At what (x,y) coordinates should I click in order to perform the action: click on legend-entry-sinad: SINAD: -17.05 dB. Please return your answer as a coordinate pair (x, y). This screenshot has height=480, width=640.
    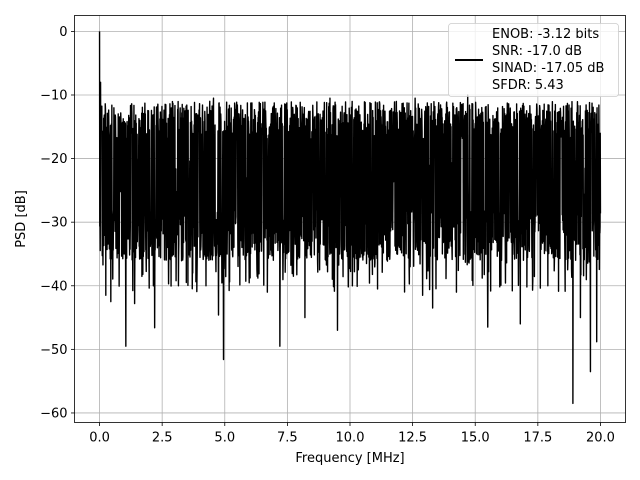
    Looking at the image, I should click on (548, 68).